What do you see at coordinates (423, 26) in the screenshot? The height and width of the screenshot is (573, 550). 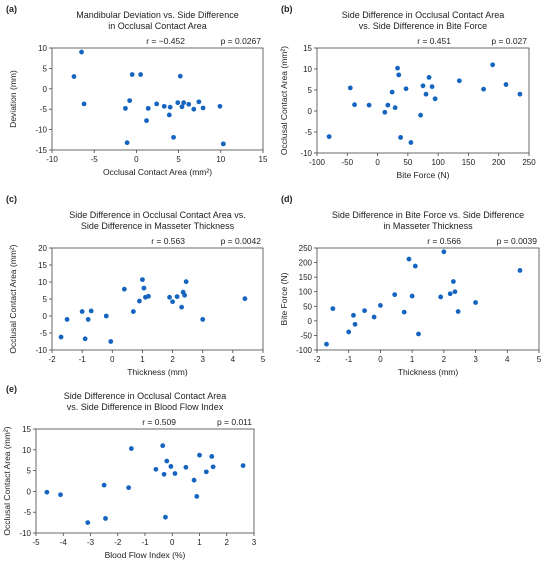 I see `chart-title-line: vs. Side Difference in Bite Force` at bounding box center [423, 26].